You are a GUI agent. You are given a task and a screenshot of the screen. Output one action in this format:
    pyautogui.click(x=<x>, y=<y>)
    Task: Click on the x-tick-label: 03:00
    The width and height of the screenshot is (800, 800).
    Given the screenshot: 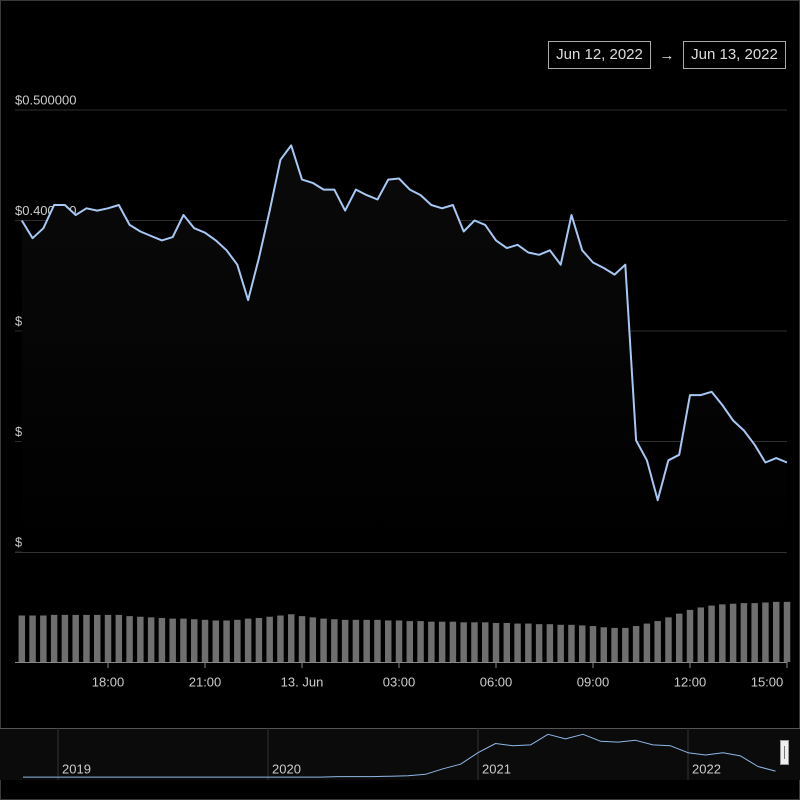 What is the action you would take?
    pyautogui.click(x=399, y=681)
    